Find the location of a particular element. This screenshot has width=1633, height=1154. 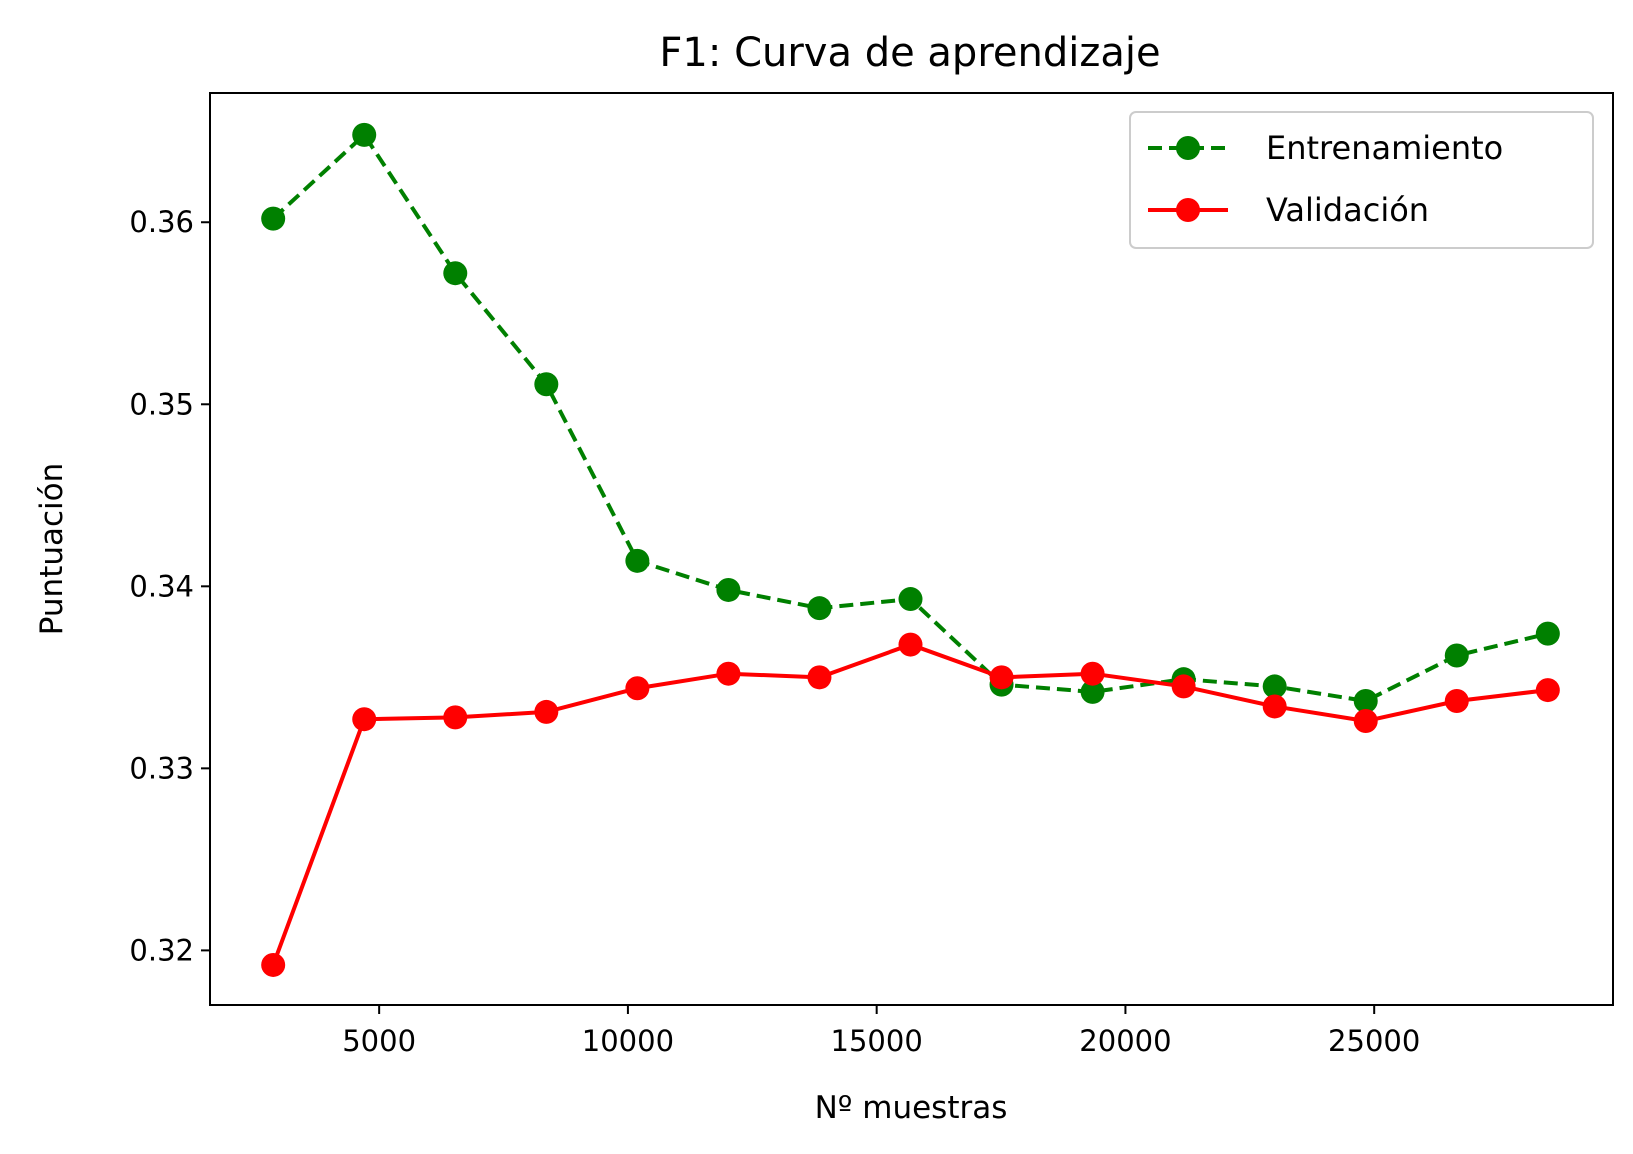

legend: Entrenamiento Validación is located at coordinates (1361, 180).